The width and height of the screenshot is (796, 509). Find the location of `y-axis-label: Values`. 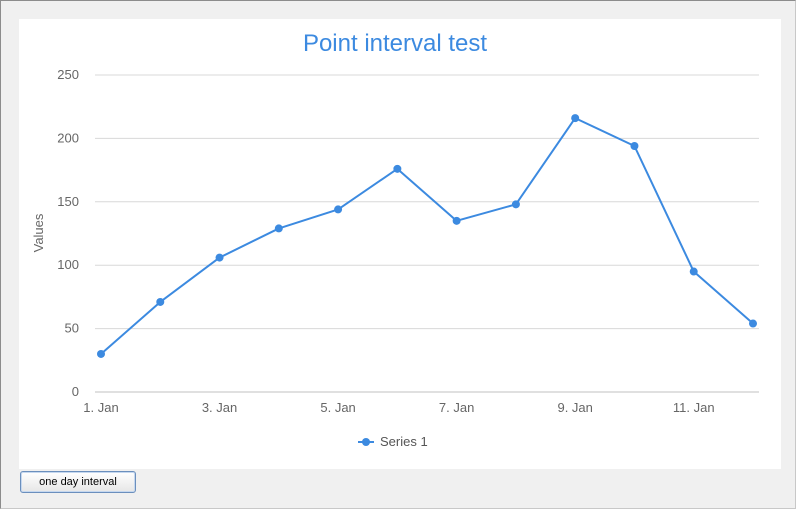

y-axis-label: Values is located at coordinates (38, 232).